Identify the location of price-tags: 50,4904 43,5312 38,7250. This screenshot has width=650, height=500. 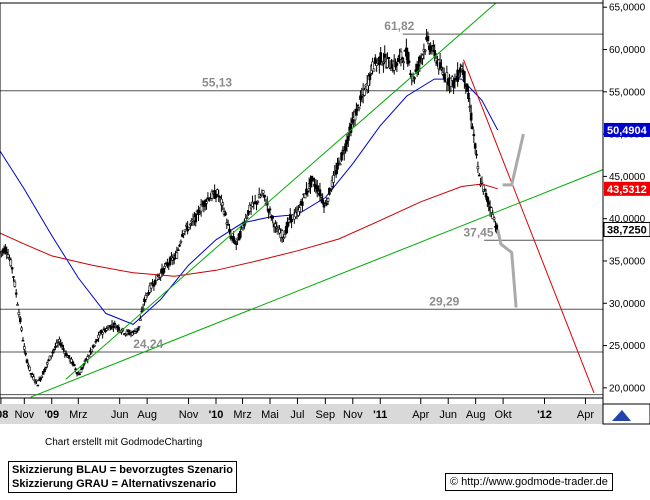
(626, 179).